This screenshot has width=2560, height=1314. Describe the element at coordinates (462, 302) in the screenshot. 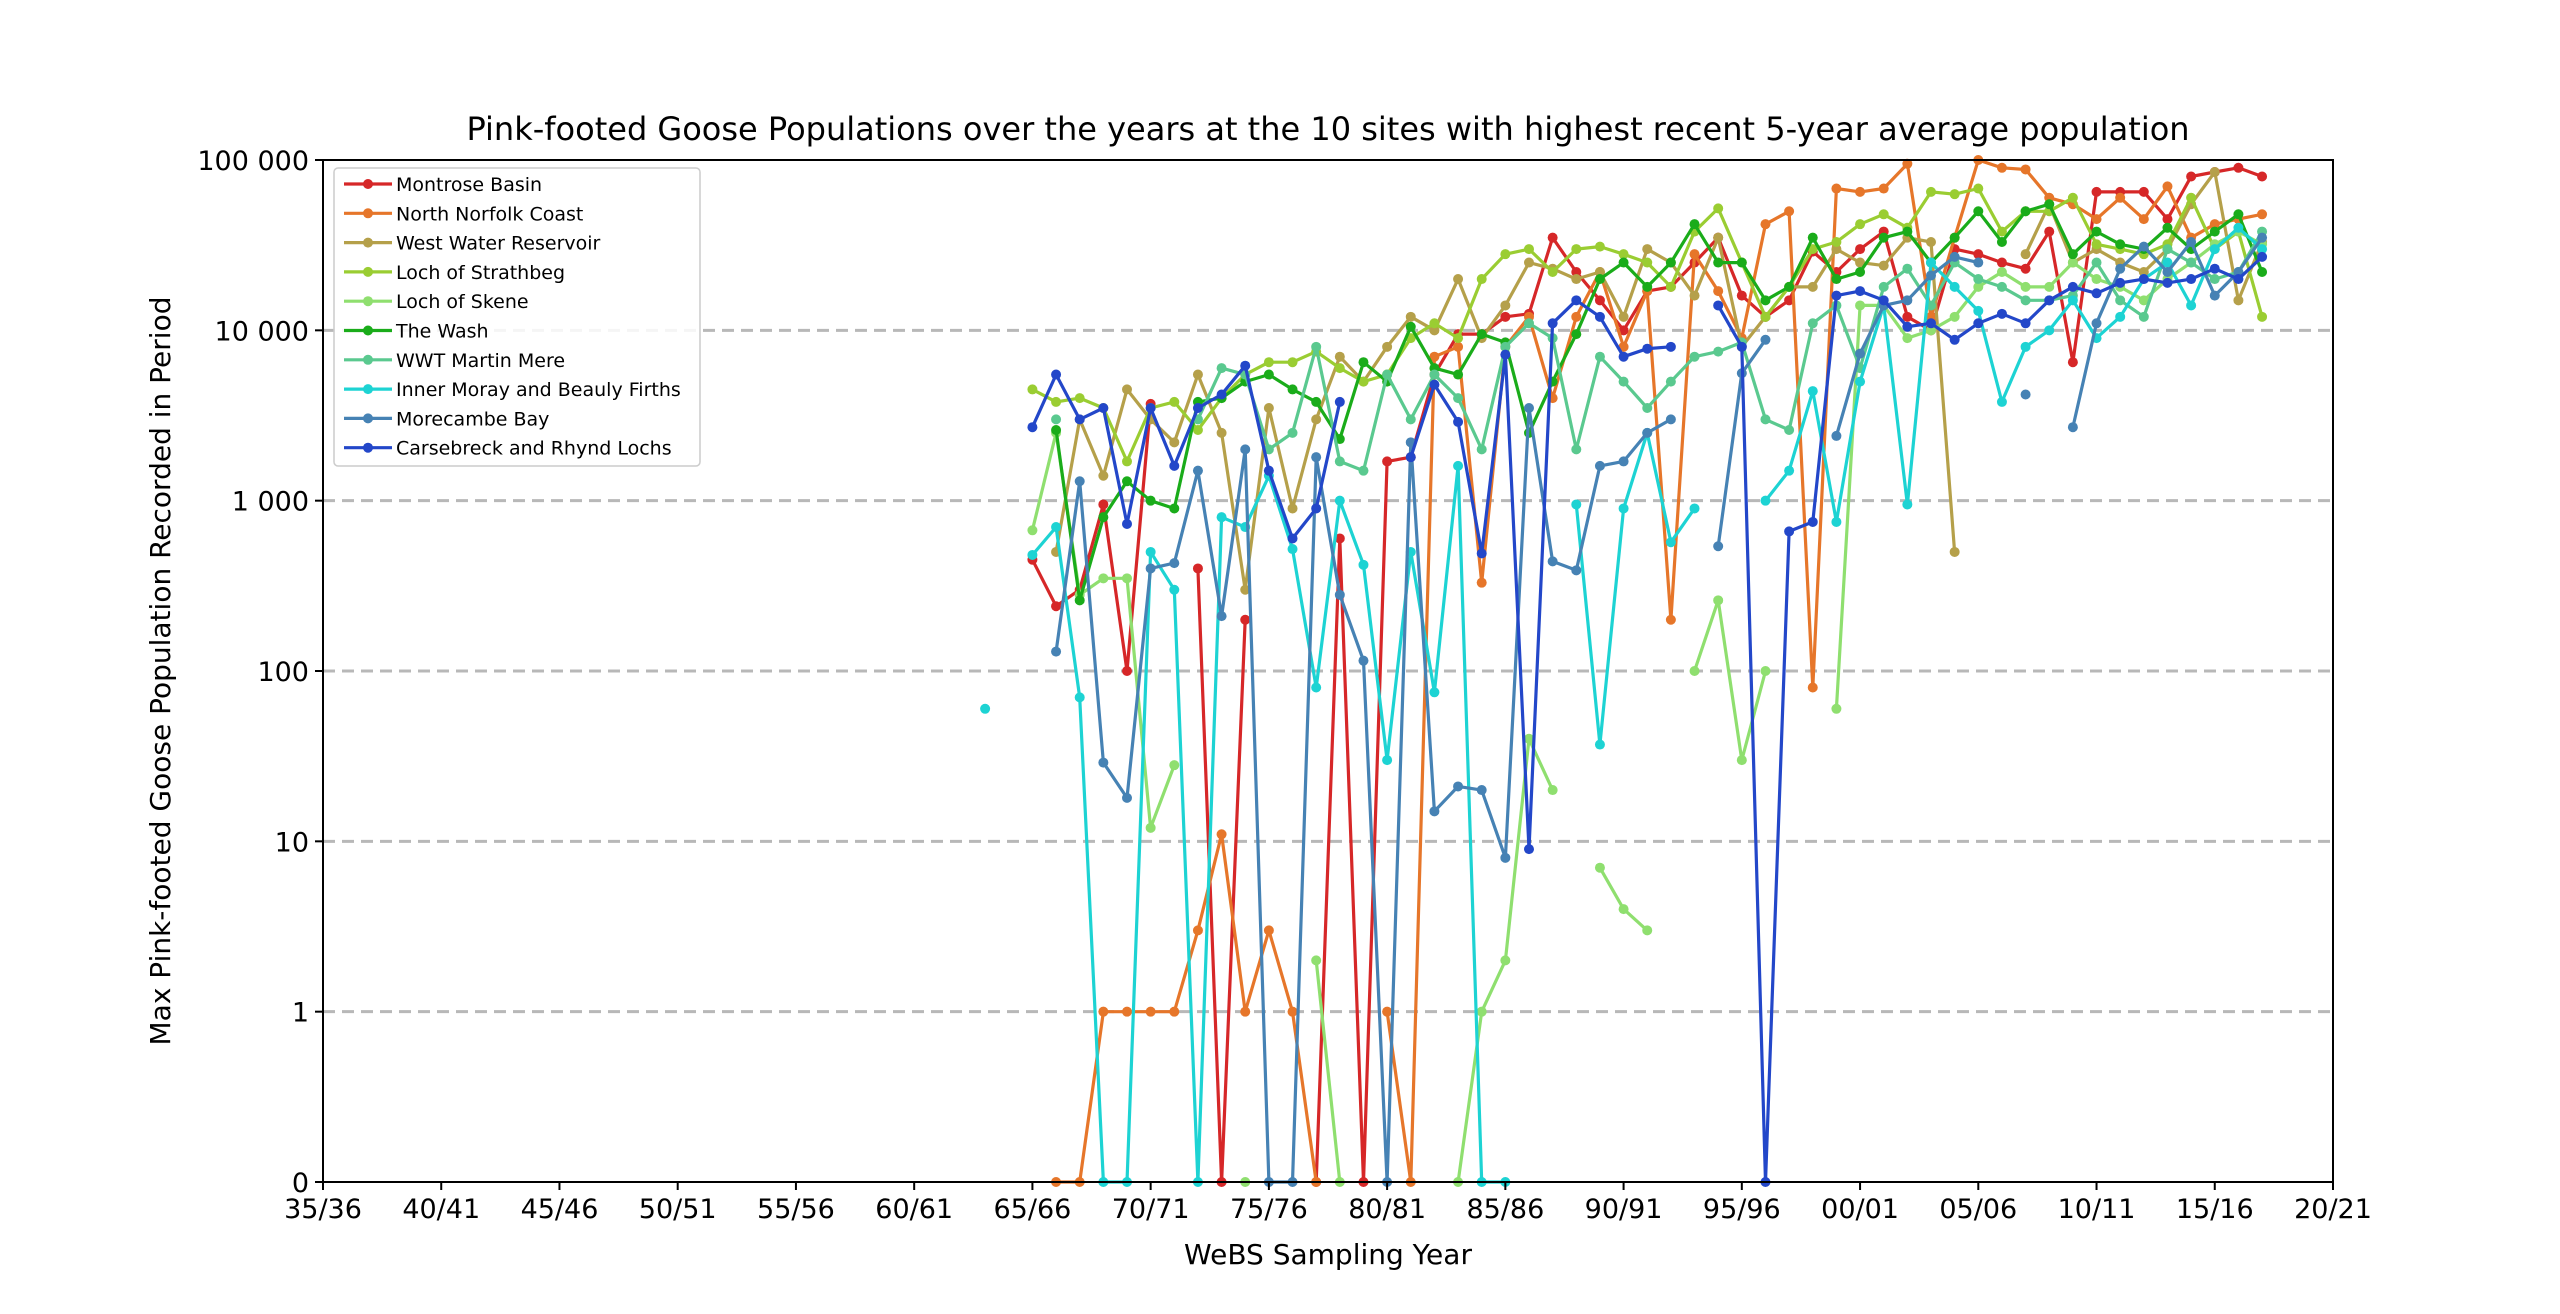

I see `legend-label: Loch of Skene` at that location.